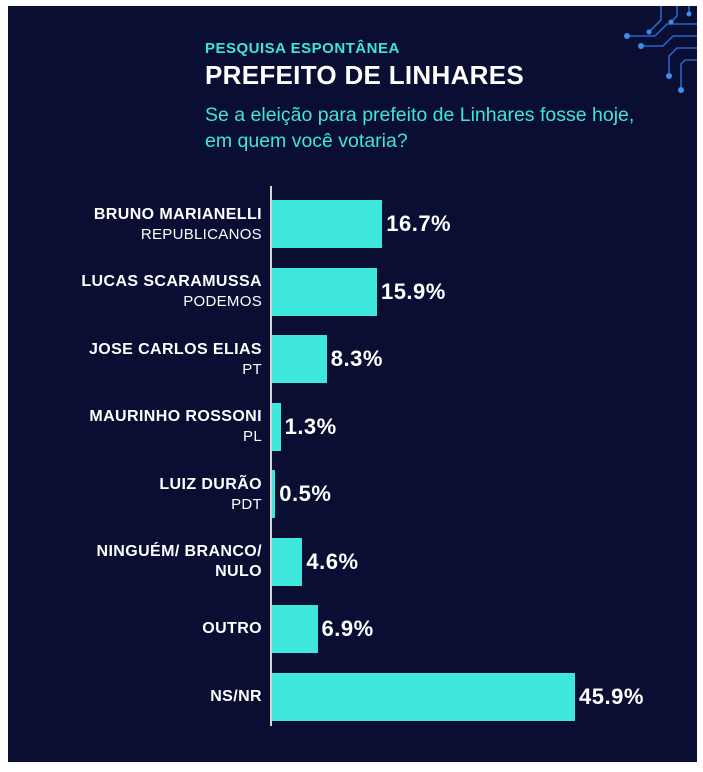 The width and height of the screenshot is (703, 772). What do you see at coordinates (252, 369) in the screenshot?
I see `party-name: PT` at bounding box center [252, 369].